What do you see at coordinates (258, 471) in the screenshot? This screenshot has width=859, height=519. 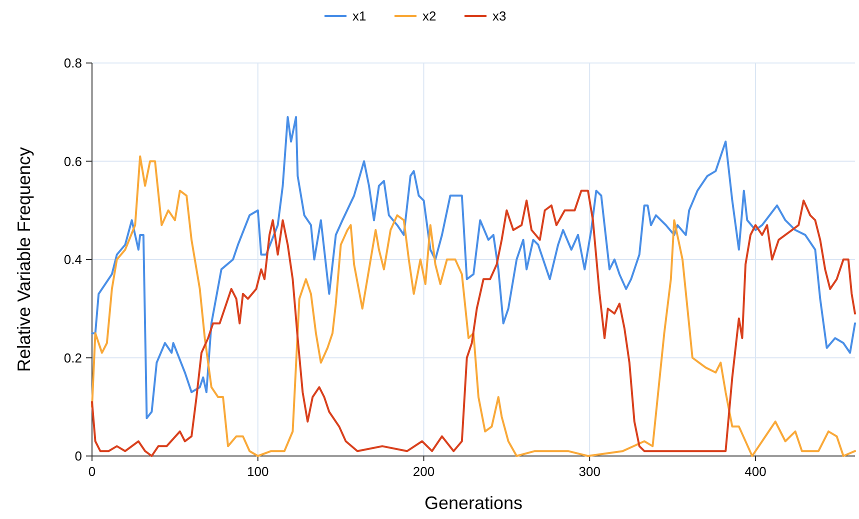 I see `x-tick-label: 100` at bounding box center [258, 471].